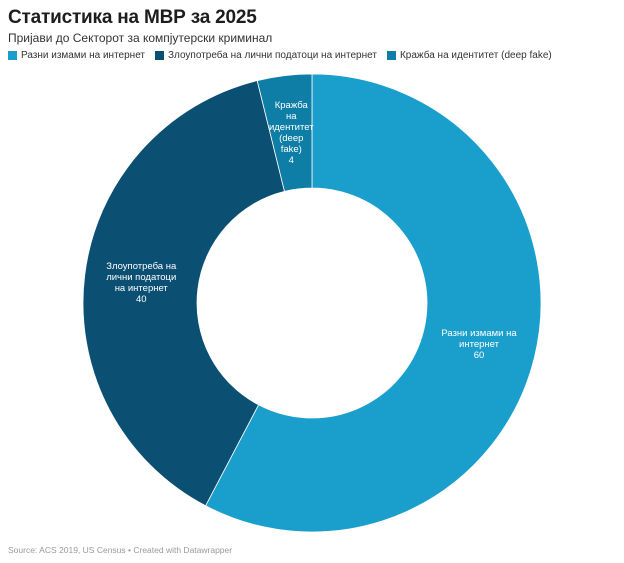  I want to click on slice-value-scams: 60, so click(479, 355).